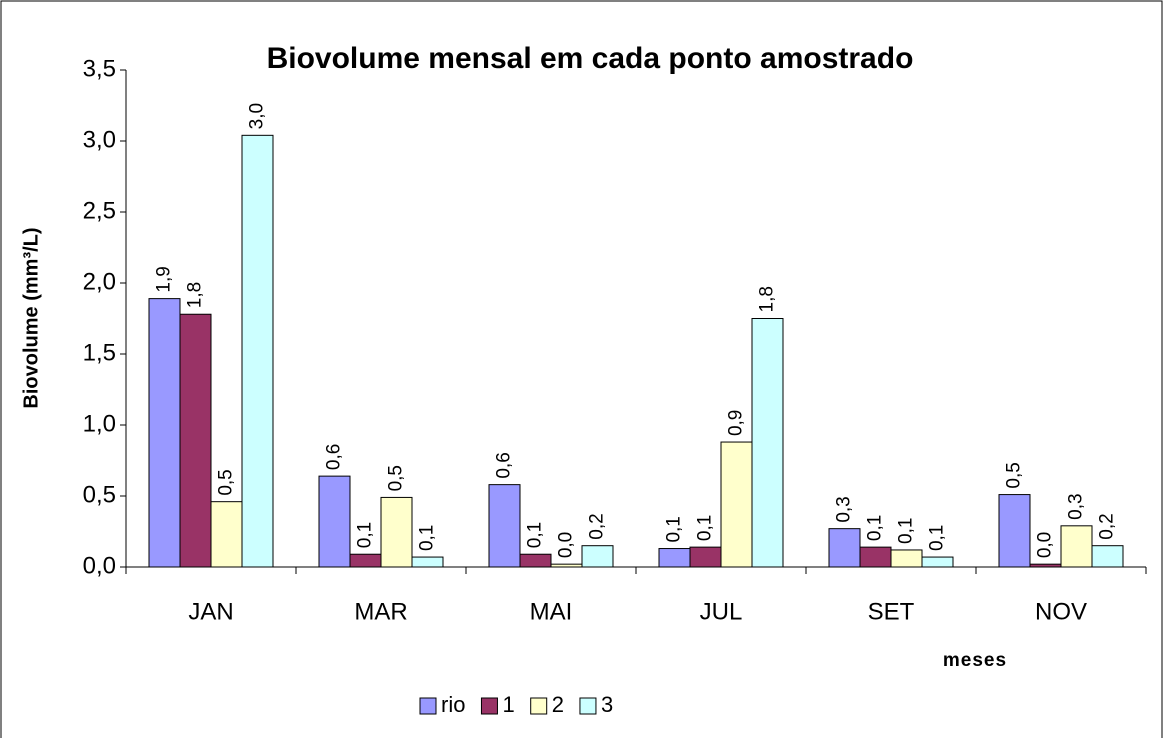  I want to click on value-label: 3,0, so click(257, 116).